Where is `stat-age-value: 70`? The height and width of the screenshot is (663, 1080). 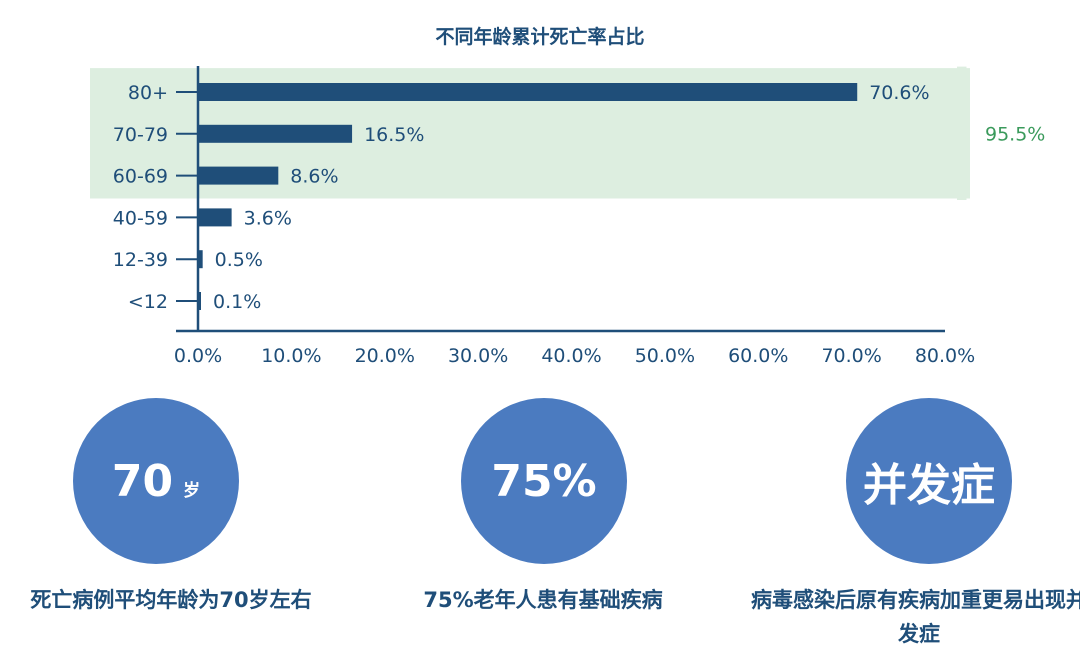
stat-age-value: 70 is located at coordinates (142, 481).